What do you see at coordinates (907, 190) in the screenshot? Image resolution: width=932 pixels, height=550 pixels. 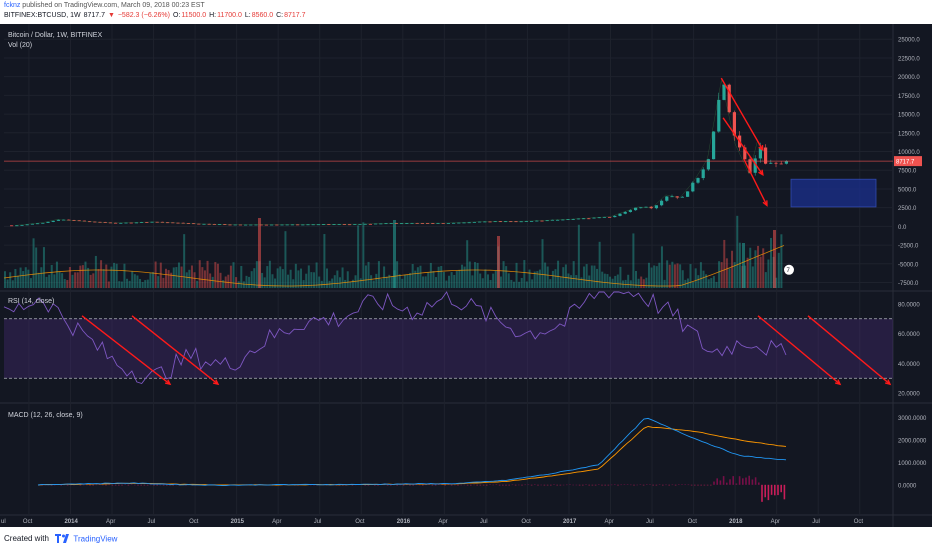 I see `price-tick-label: 5000.0` at bounding box center [907, 190].